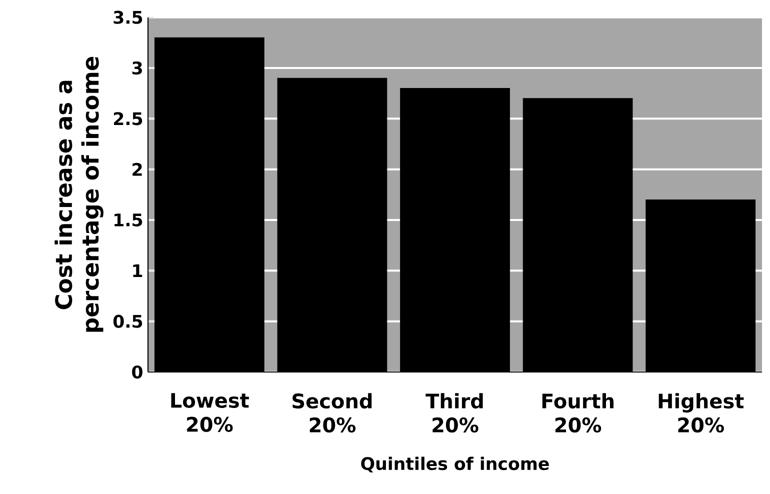 Image resolution: width=770 pixels, height=494 pixels. Describe the element at coordinates (137, 372) in the screenshot. I see `y-tick-label: 0` at that location.